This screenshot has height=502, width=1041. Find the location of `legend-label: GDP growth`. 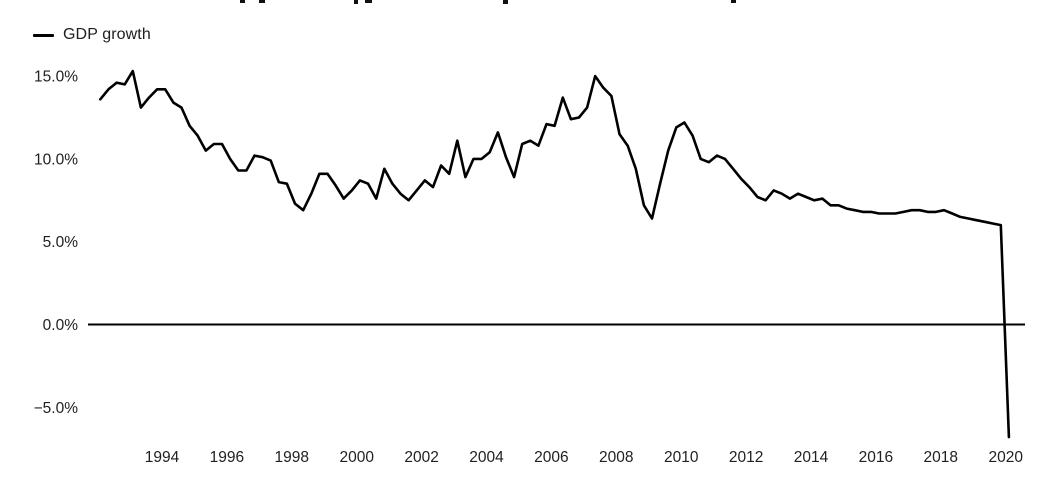

legend-label: GDP growth is located at coordinates (107, 34).